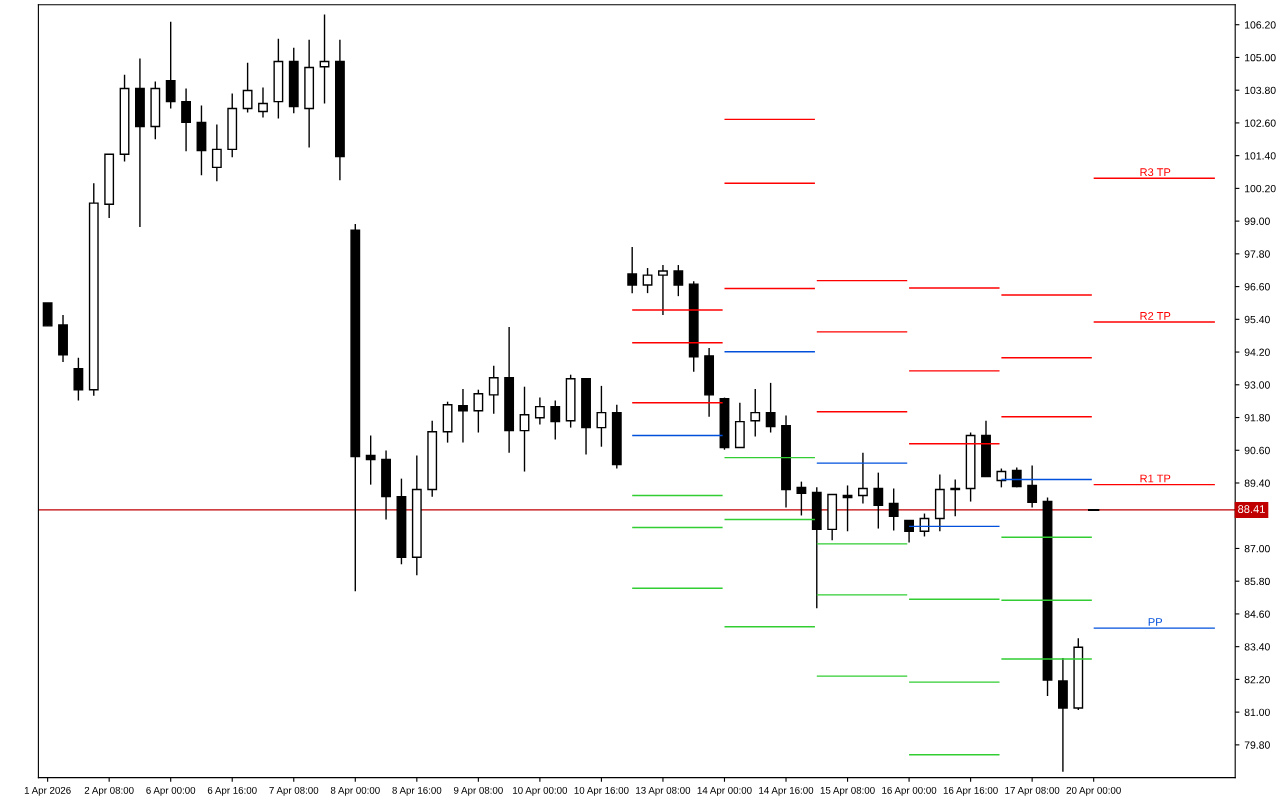 This screenshot has width=1280, height=800. Describe the element at coordinates (1257, 548) in the screenshot. I see `y-tick-label: 87.00` at that location.